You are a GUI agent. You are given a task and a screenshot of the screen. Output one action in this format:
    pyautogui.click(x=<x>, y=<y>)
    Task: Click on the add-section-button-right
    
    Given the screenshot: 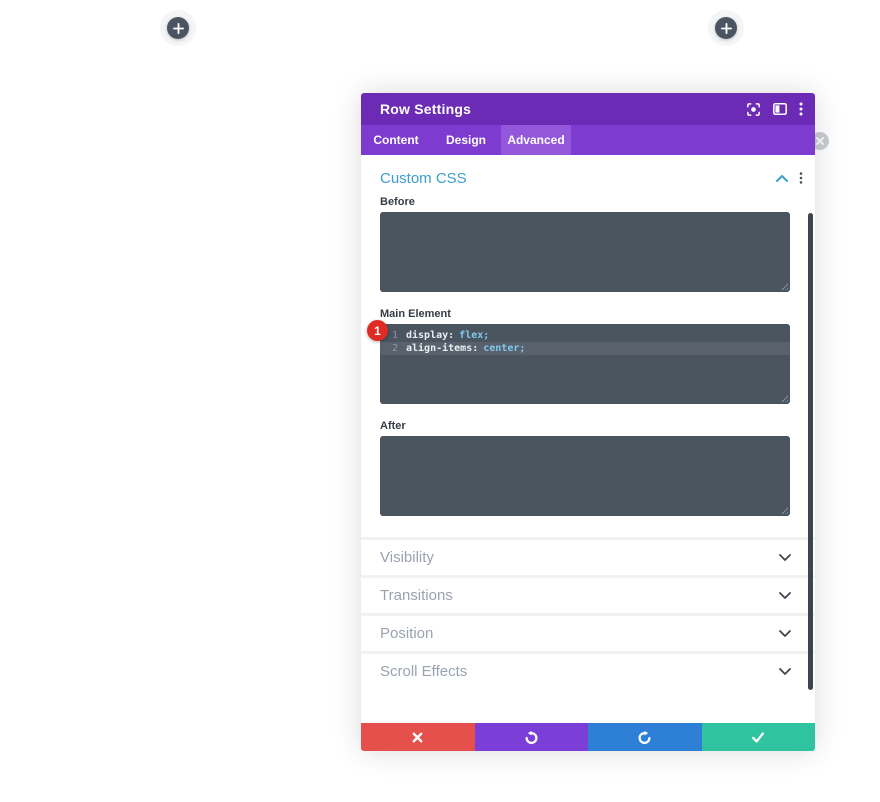 What is the action you would take?
    pyautogui.click(x=726, y=28)
    